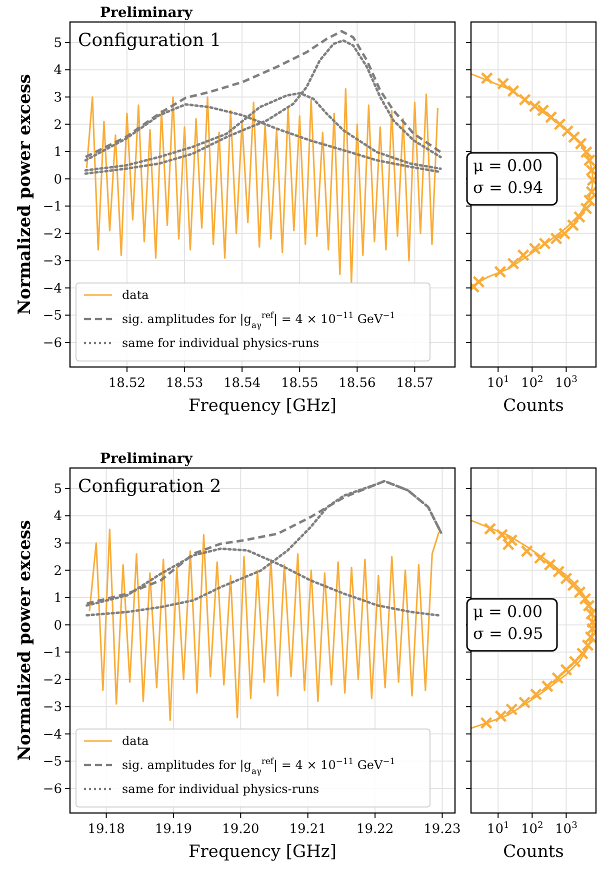 This screenshot has width=597, height=869. Describe the element at coordinates (299, 383) in the screenshot. I see `x-tick-label: 18.55` at that location.